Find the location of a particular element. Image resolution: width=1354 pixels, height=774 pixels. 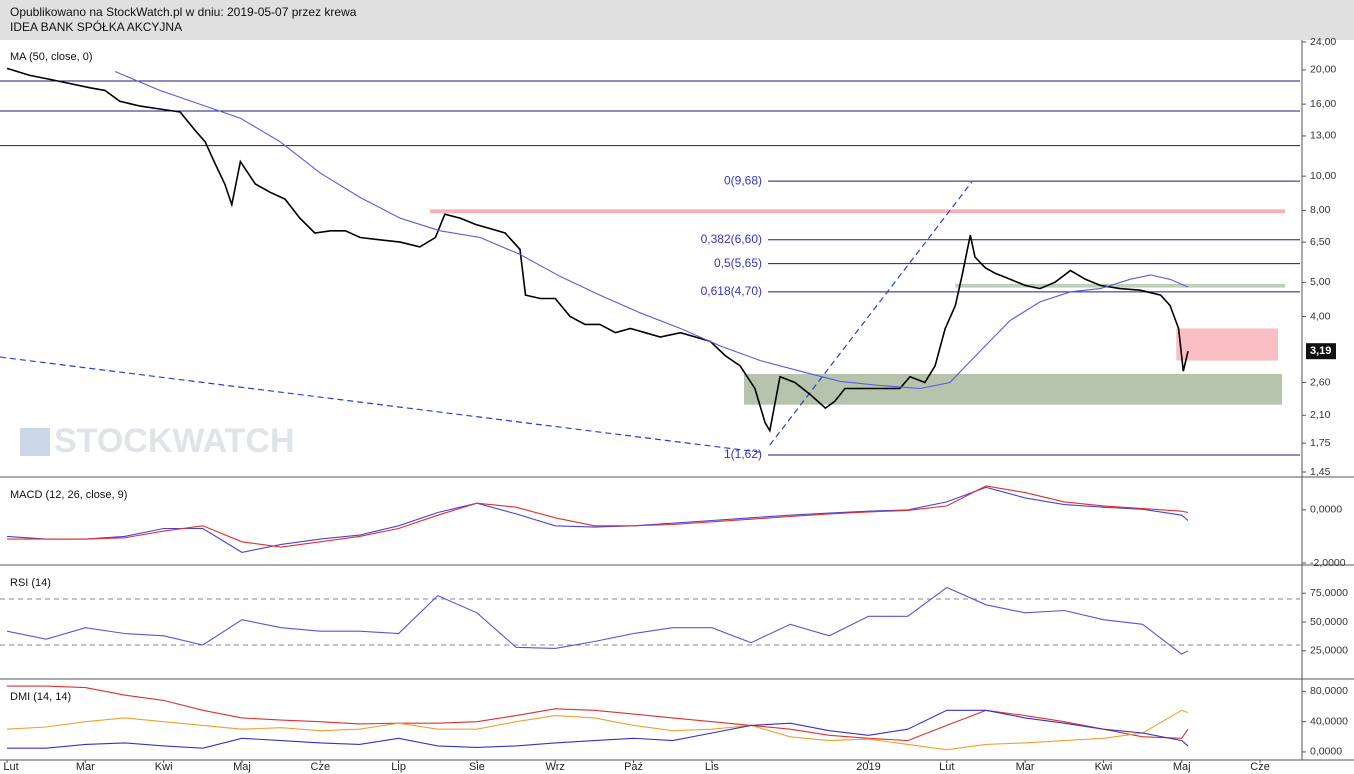

panel-title: MA (50, close, 0) is located at coordinates (51, 57).